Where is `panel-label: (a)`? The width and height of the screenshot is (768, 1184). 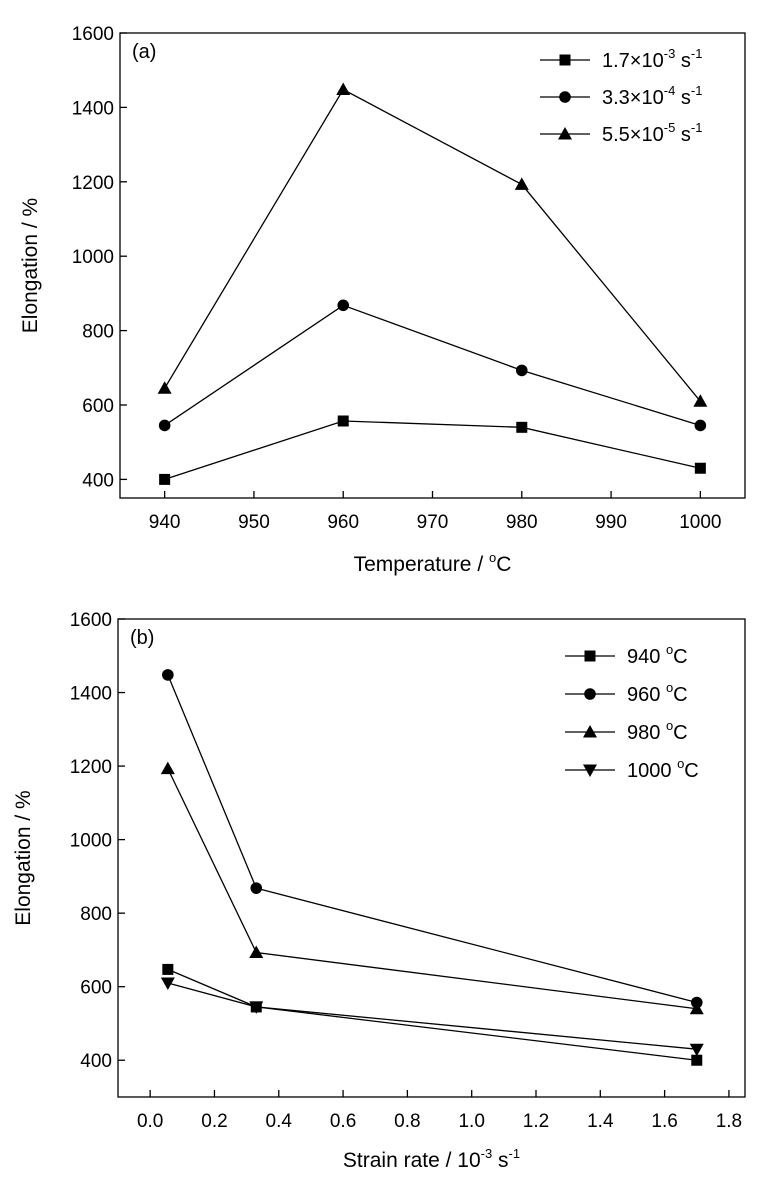 panel-label: (a) is located at coordinates (144, 52).